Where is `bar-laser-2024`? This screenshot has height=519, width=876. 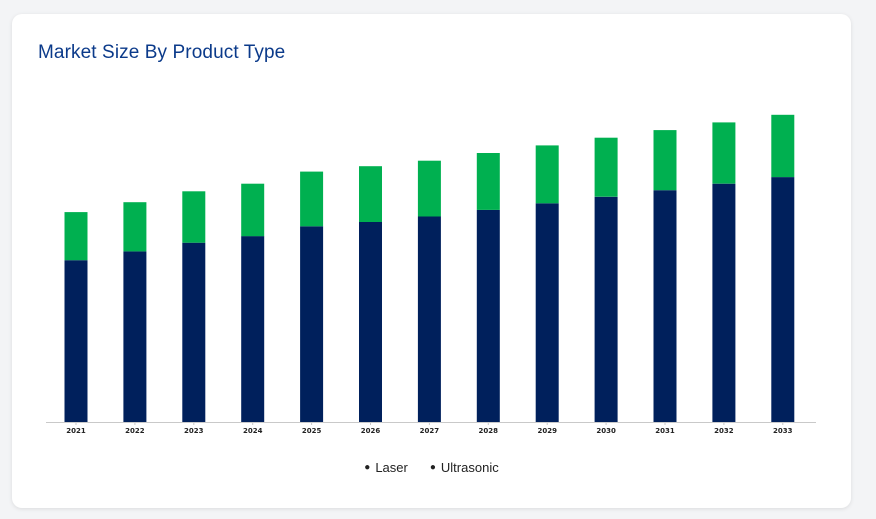 bar-laser-2024 is located at coordinates (253, 329).